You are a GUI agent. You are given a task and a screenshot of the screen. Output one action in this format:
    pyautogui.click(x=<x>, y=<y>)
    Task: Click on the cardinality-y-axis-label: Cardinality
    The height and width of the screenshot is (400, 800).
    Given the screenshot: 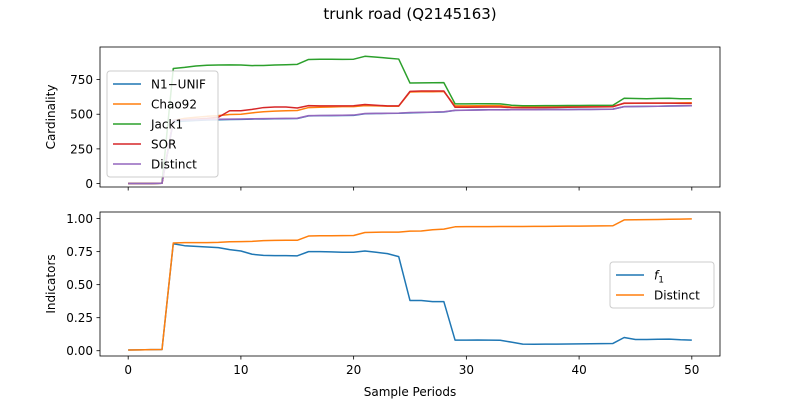 What is the action you would take?
    pyautogui.click(x=51, y=117)
    